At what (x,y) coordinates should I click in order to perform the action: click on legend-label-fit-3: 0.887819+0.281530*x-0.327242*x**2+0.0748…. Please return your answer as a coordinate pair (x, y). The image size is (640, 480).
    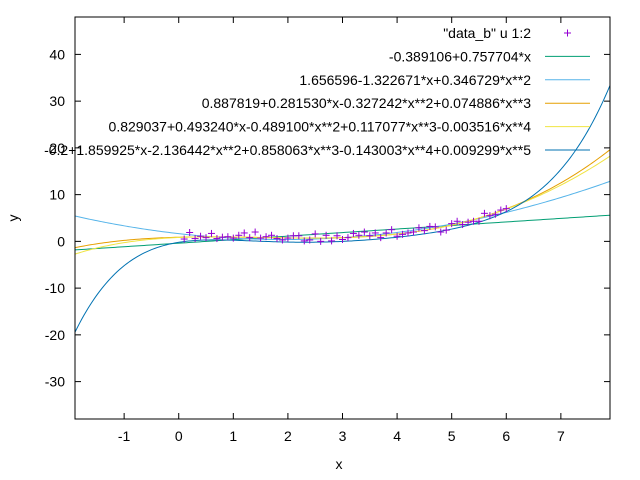
    Looking at the image, I should click on (367, 103).